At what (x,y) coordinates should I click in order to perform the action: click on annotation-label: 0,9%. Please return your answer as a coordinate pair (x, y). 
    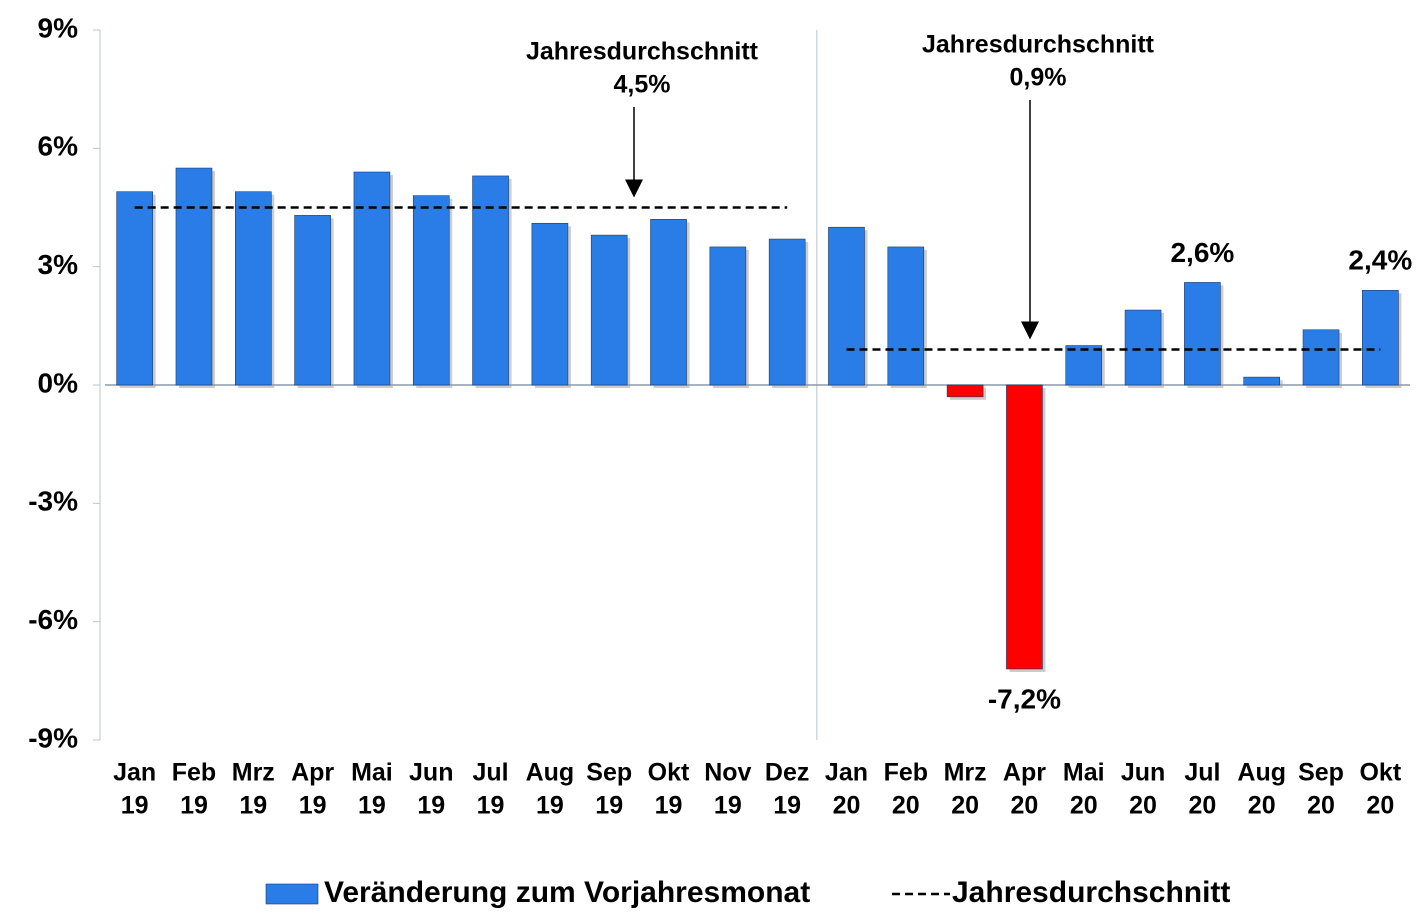
    Looking at the image, I should click on (1038, 78).